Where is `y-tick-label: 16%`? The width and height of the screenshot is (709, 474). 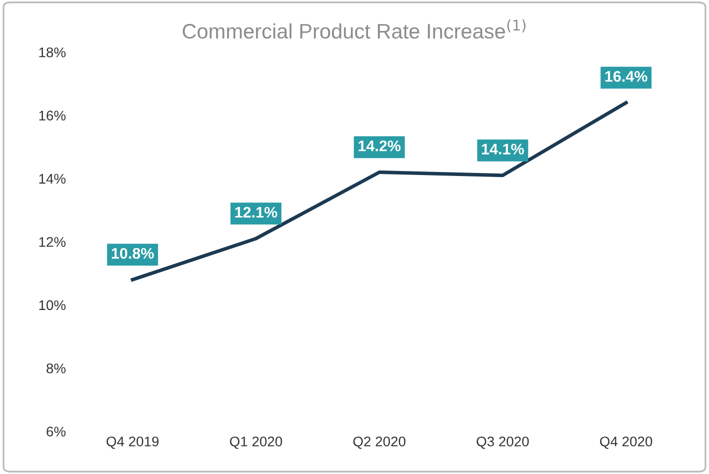
y-tick-label: 16% is located at coordinates (52, 115).